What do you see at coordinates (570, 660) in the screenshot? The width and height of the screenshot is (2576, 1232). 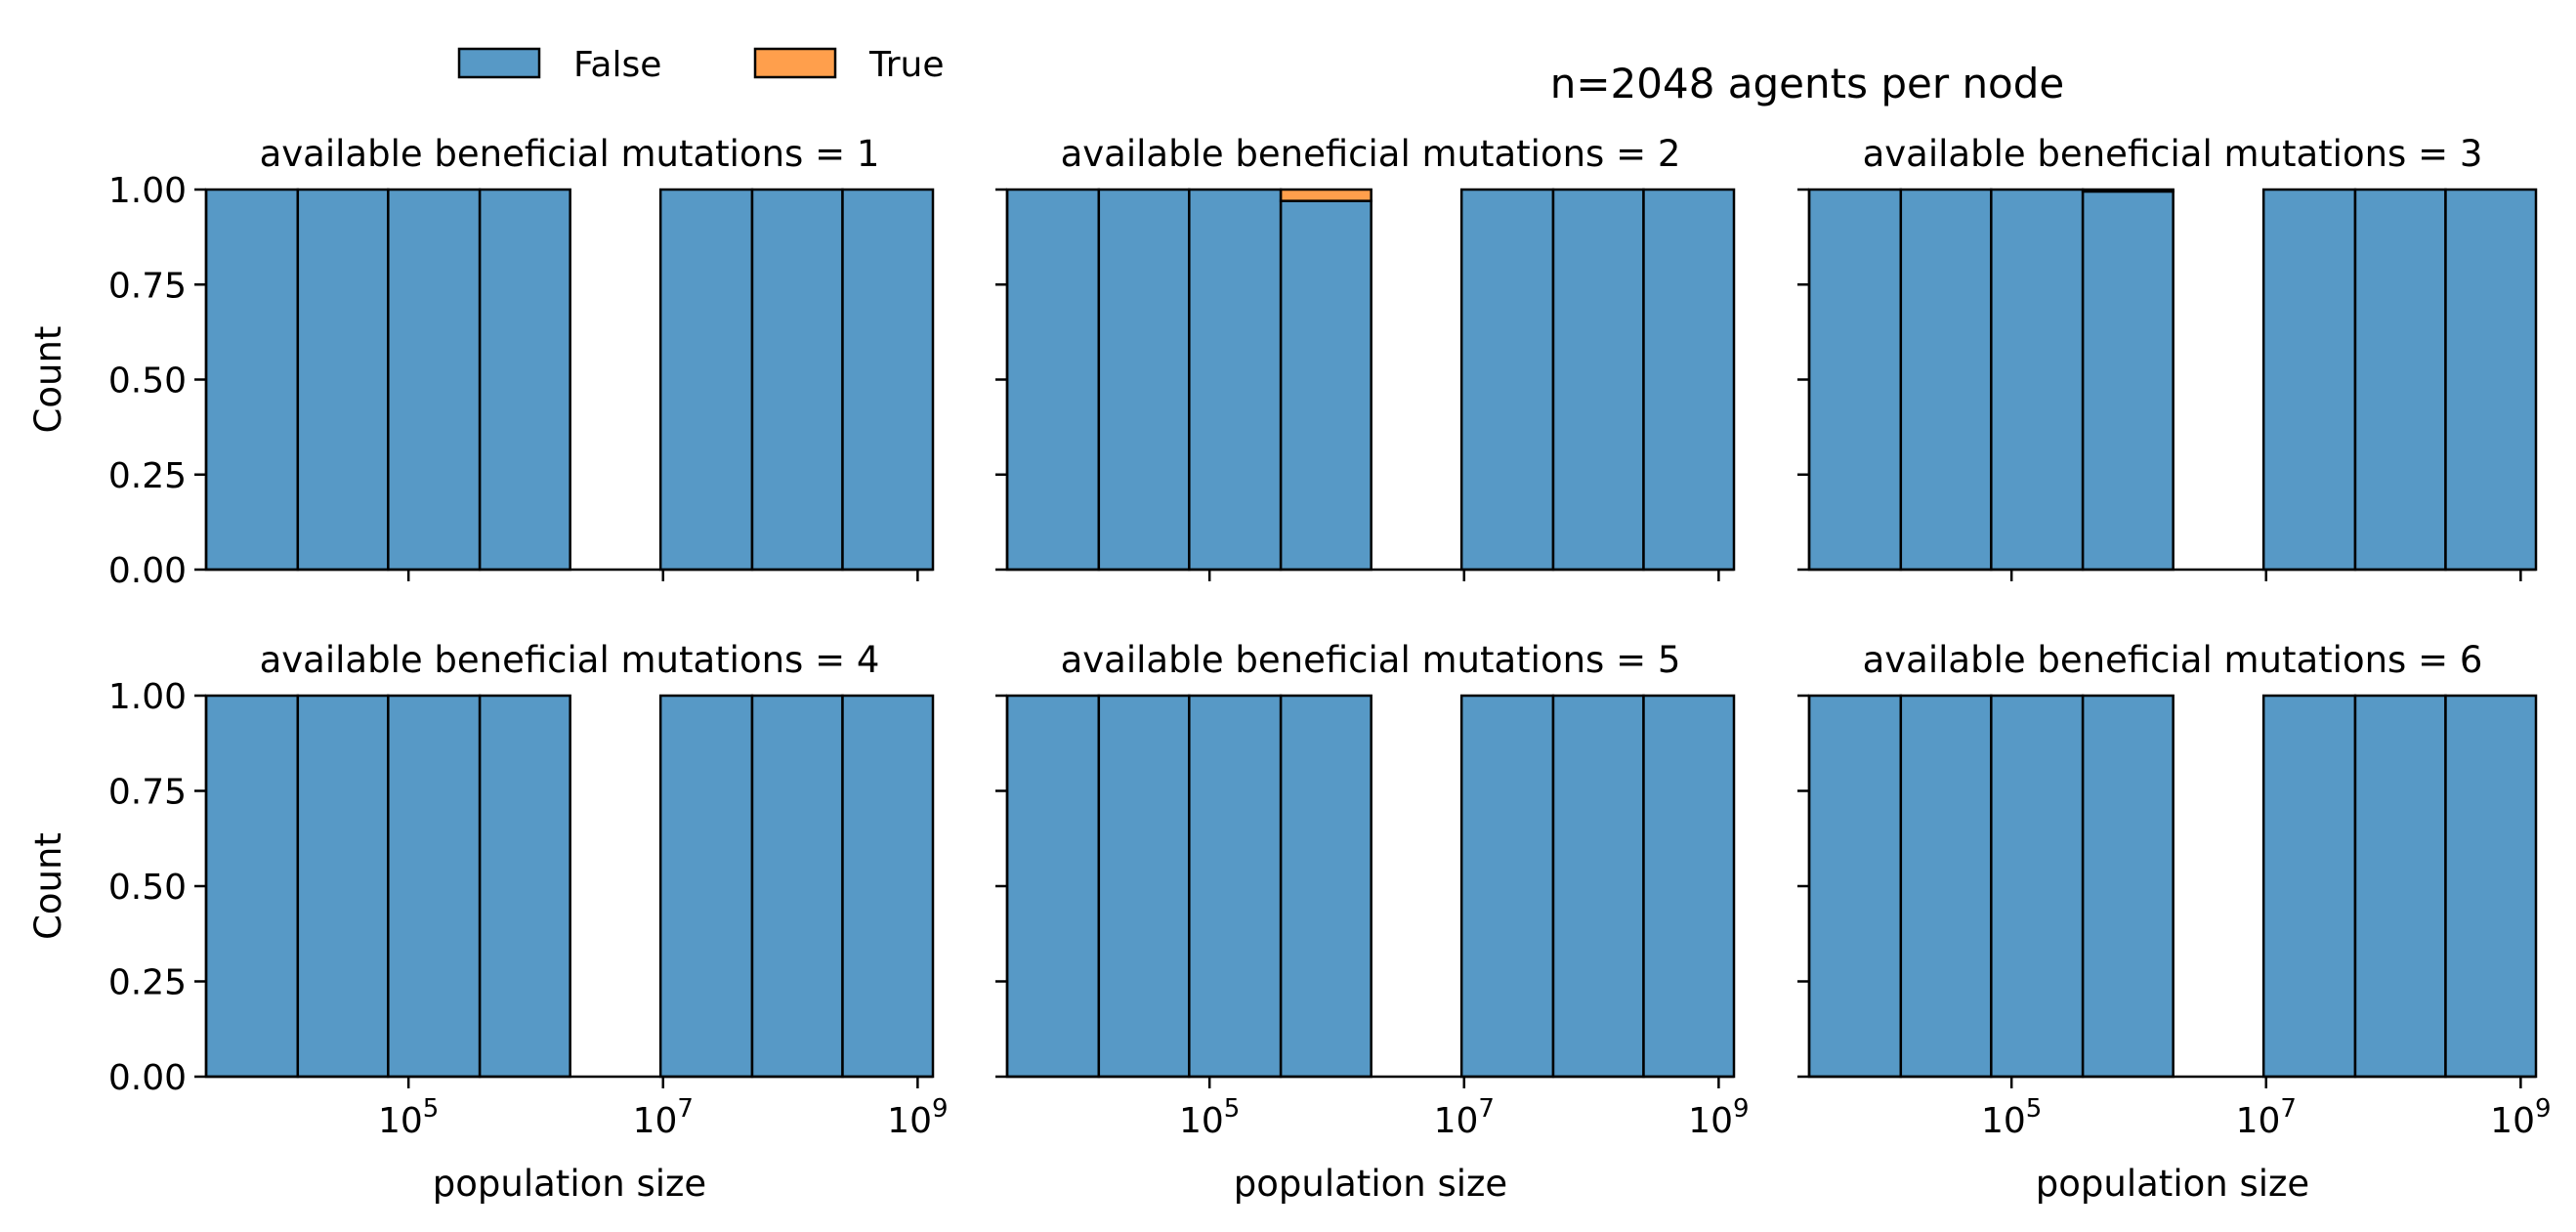 I see `panel-title: available beneficial mutations = 4` at bounding box center [570, 660].